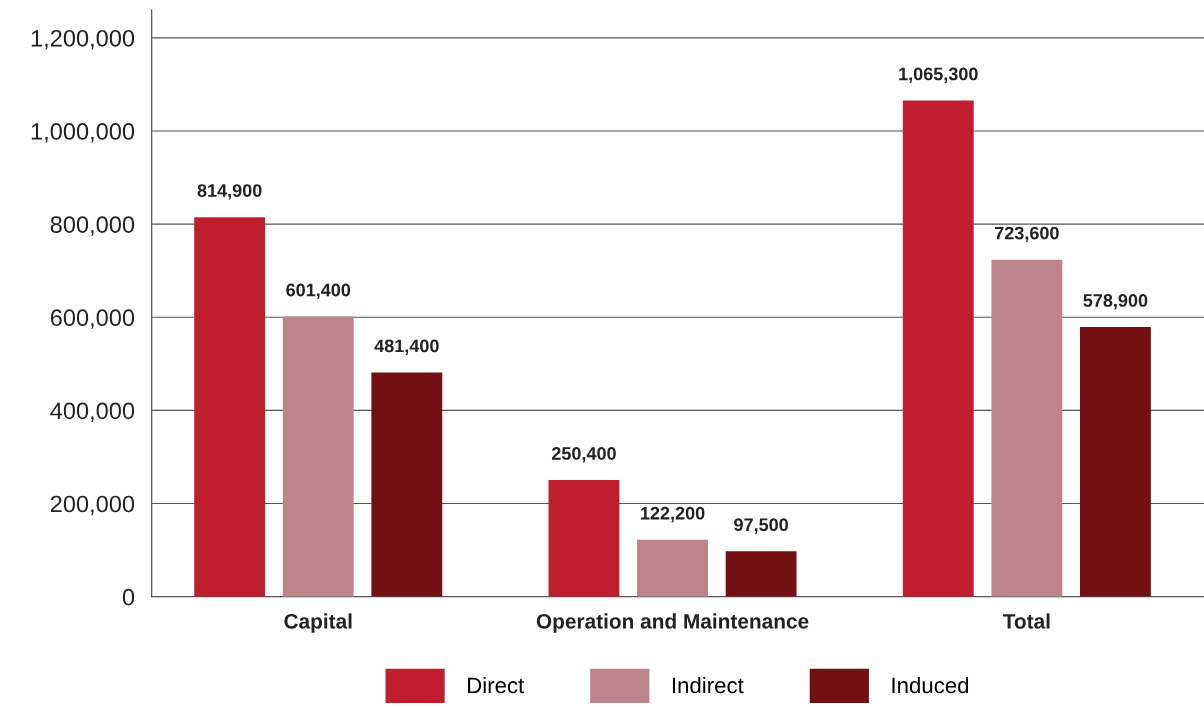 The image size is (1204, 707). I want to click on legend-label: Direct, so click(496, 685).